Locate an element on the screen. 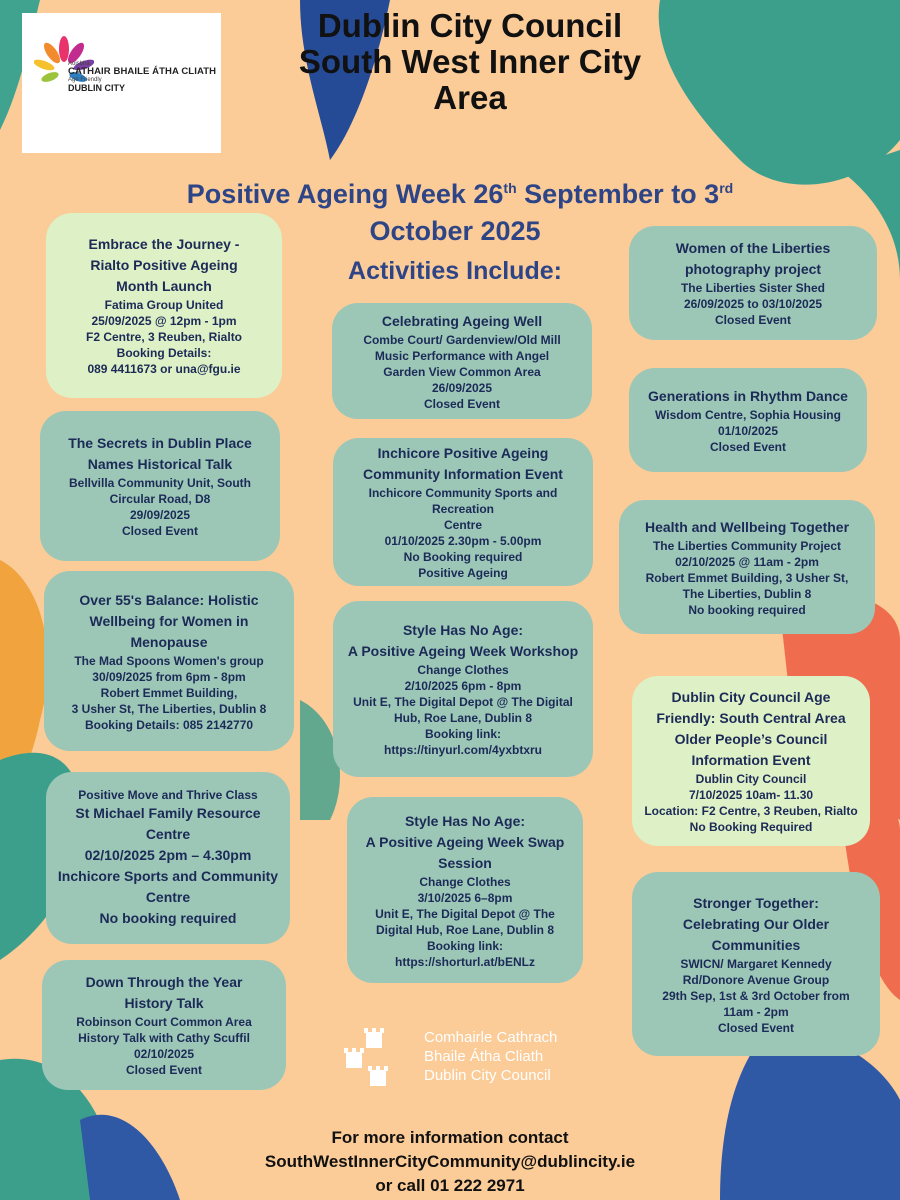 The width and height of the screenshot is (900, 1200). title-line-3: Area is located at coordinates (470, 97).